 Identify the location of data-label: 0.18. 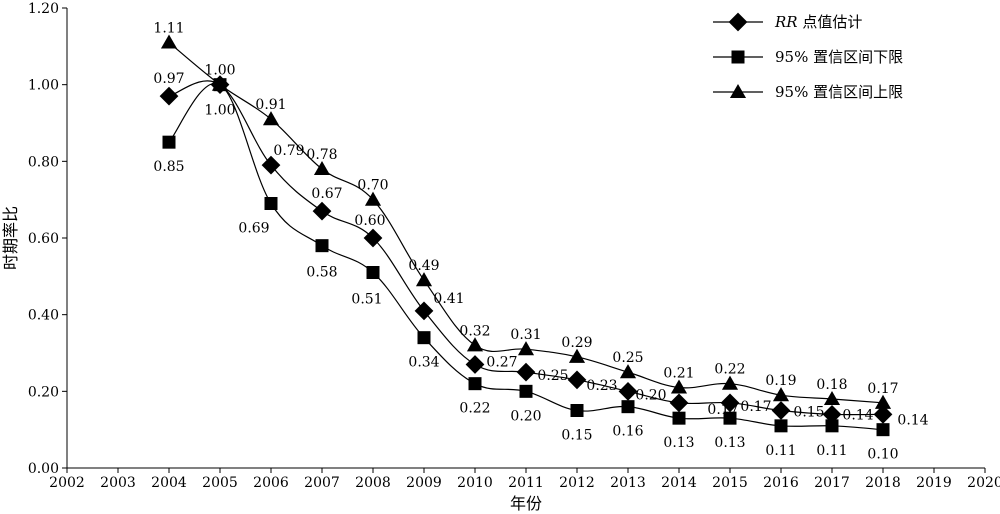
(831, 385).